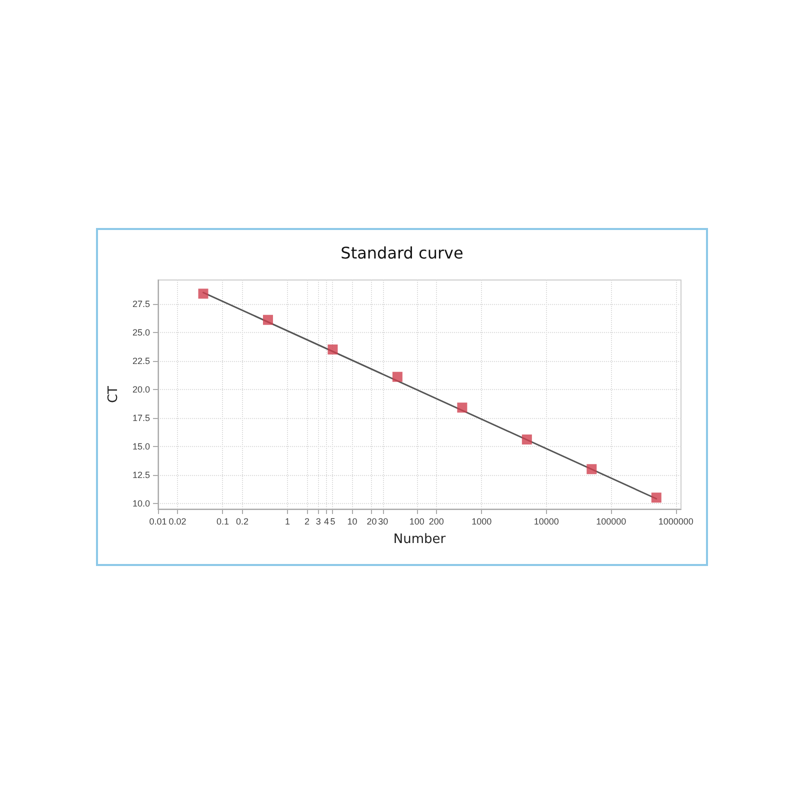 This screenshot has height=800, width=800. What do you see at coordinates (611, 521) in the screenshot?
I see `x-tick-label: 100000` at bounding box center [611, 521].